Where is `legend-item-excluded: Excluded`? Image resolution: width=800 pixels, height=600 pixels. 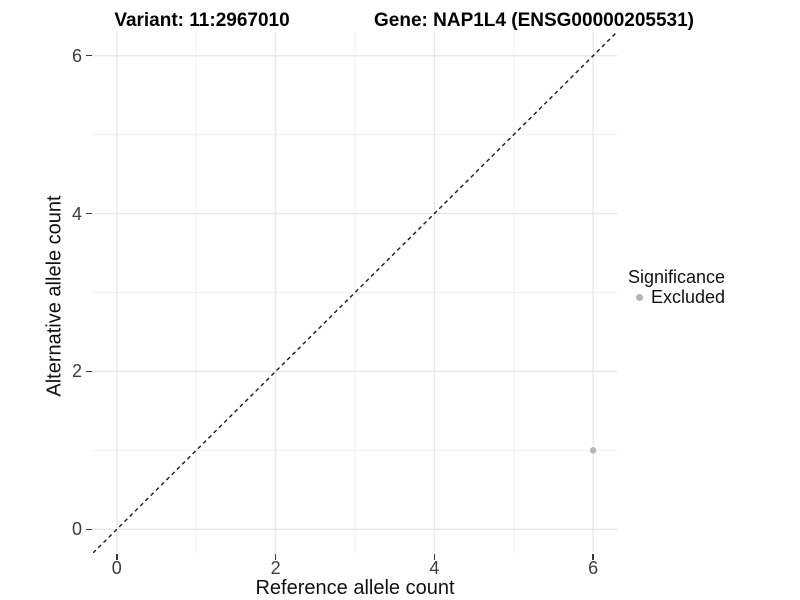 legend-item-excluded: Excluded is located at coordinates (676, 297).